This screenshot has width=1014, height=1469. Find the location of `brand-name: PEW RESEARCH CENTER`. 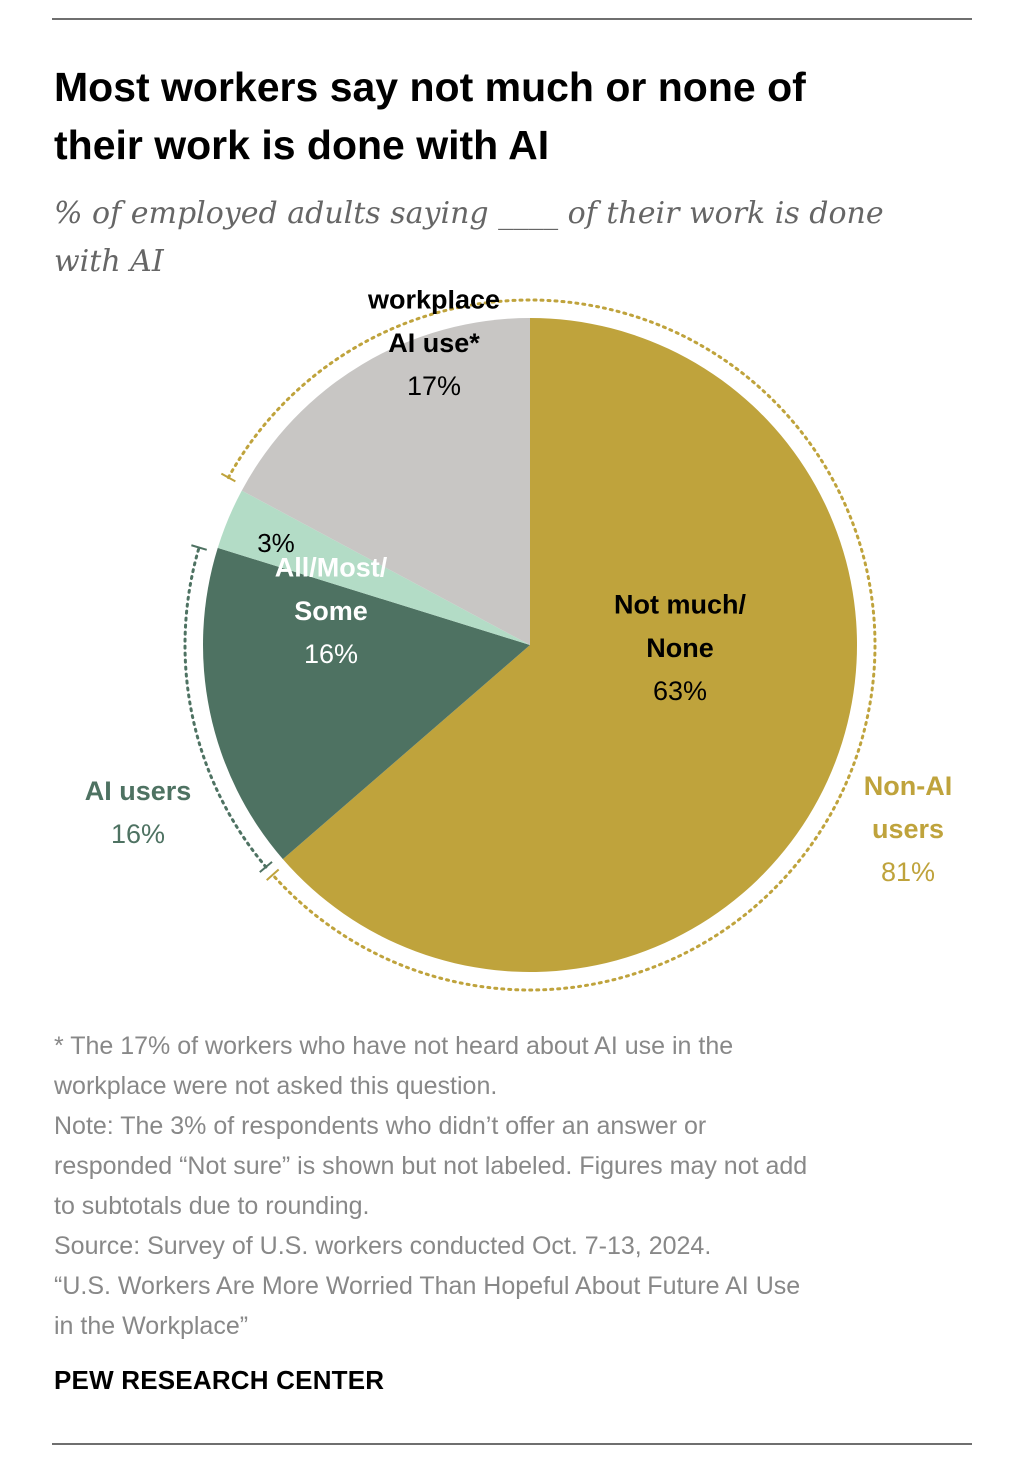

brand-name: PEW RESEARCH CENTER is located at coordinates (219, 1380).